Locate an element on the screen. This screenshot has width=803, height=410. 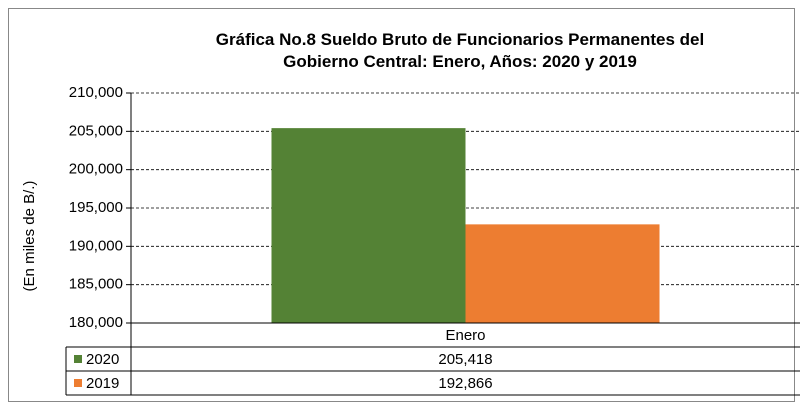
y-tick-label: 180,000 is located at coordinates (96, 322).